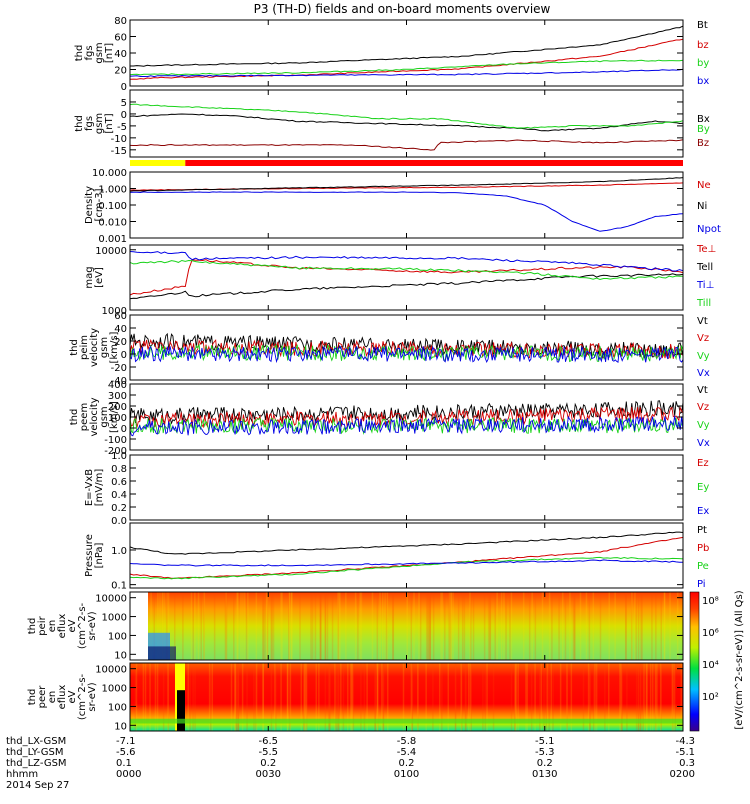 This screenshot has height=804, width=750. I want to click on ytick-label: 0.6, so click(119, 482).